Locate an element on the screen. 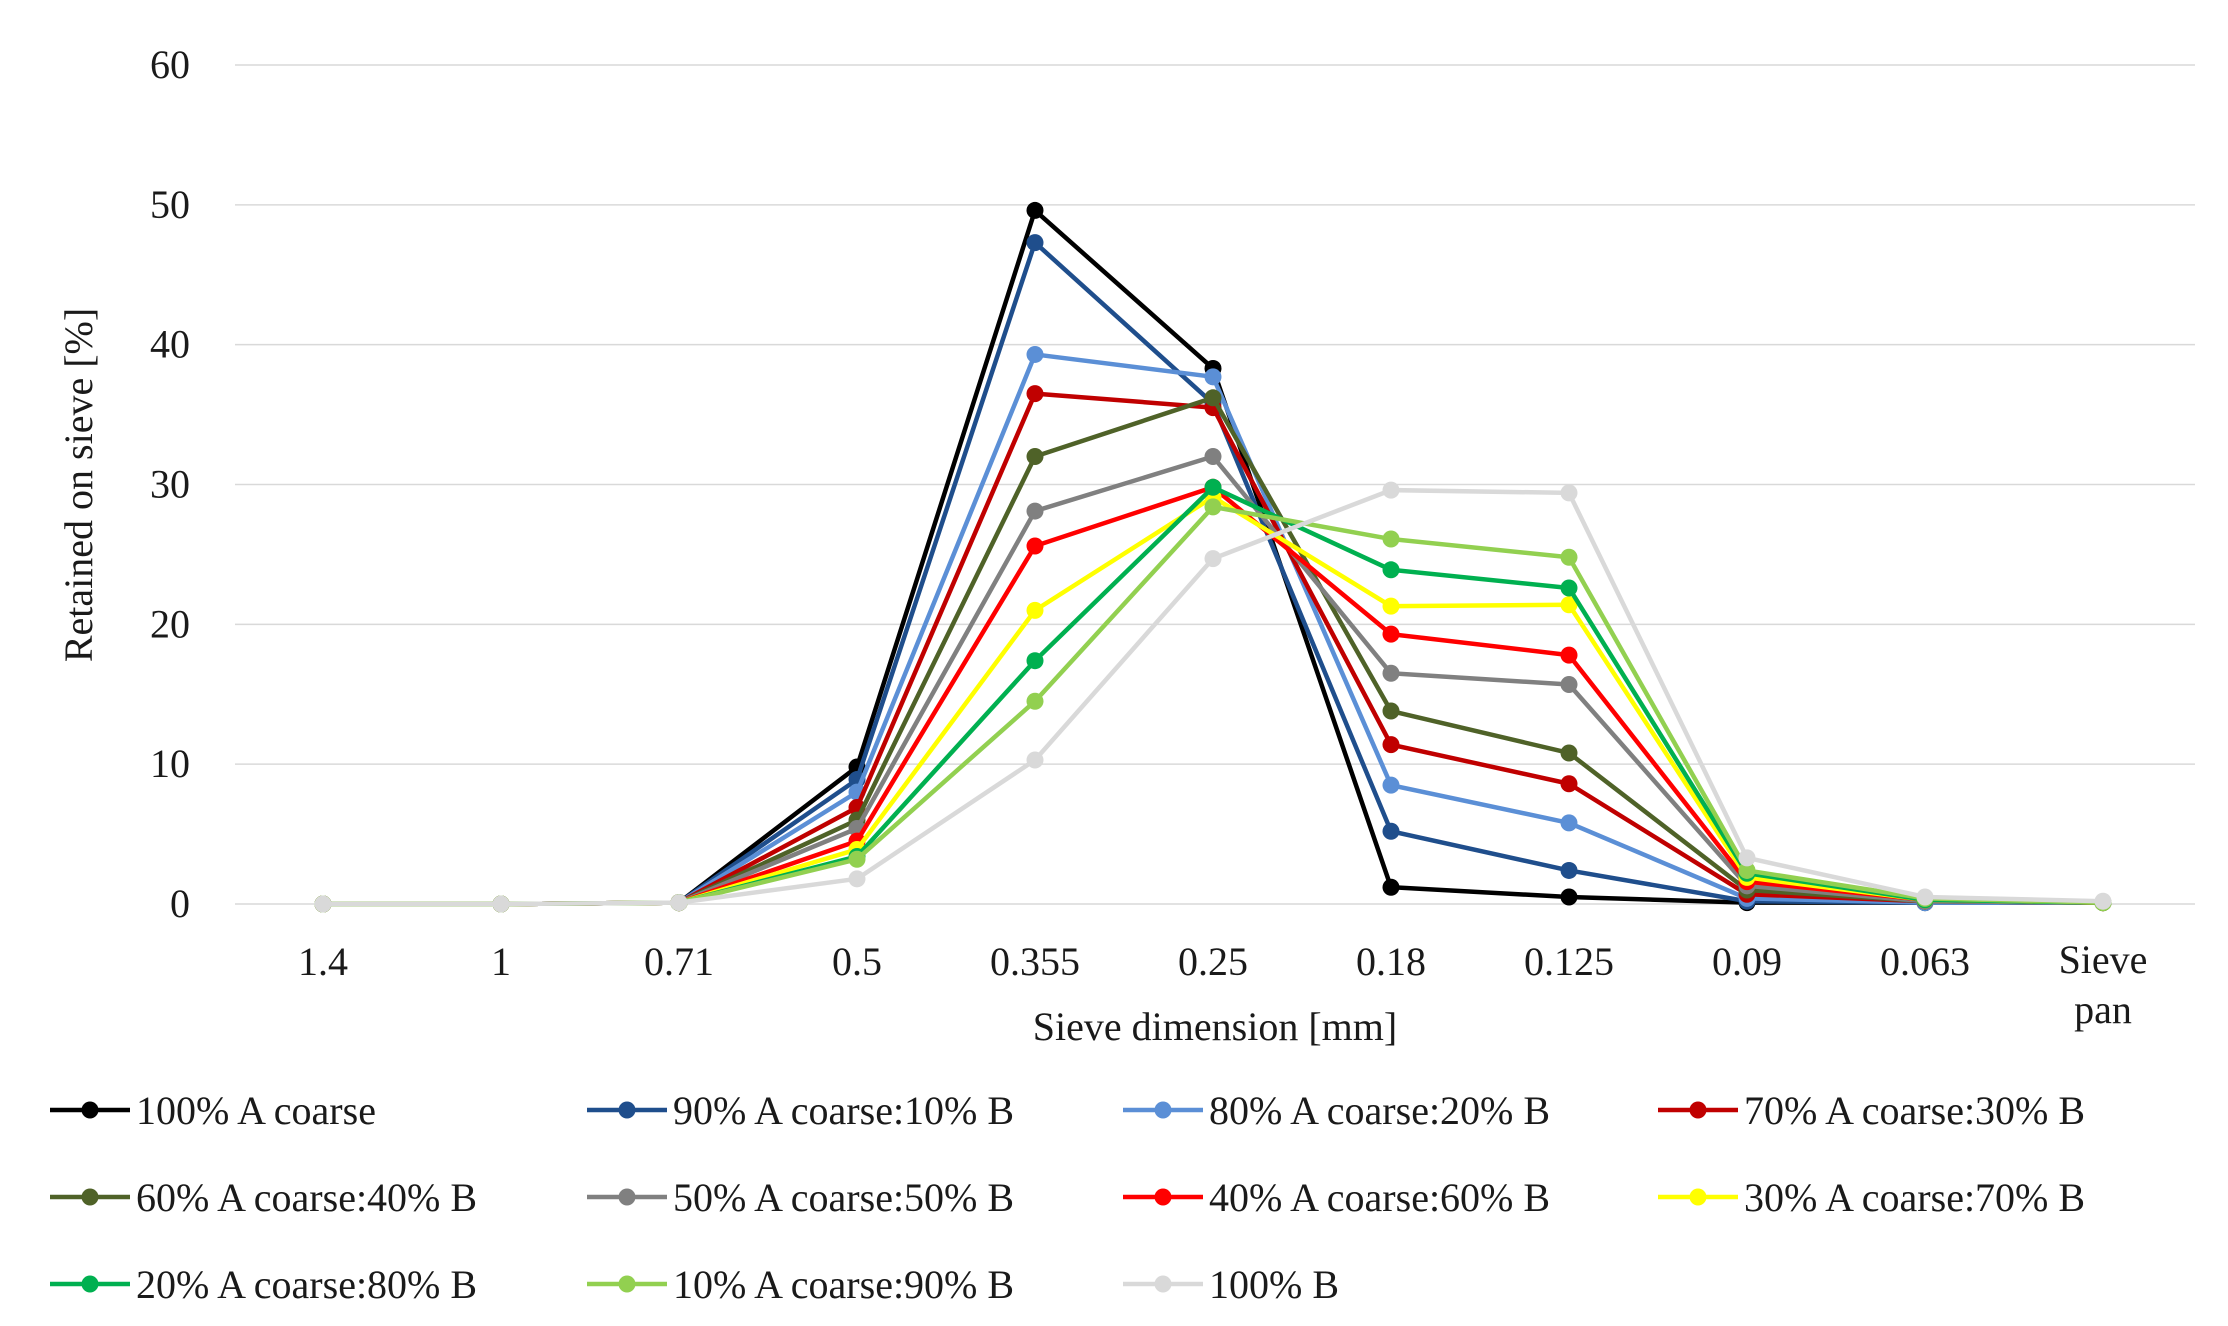 The image size is (2228, 1326). x-tick-label: 0.355 is located at coordinates (1035, 961).